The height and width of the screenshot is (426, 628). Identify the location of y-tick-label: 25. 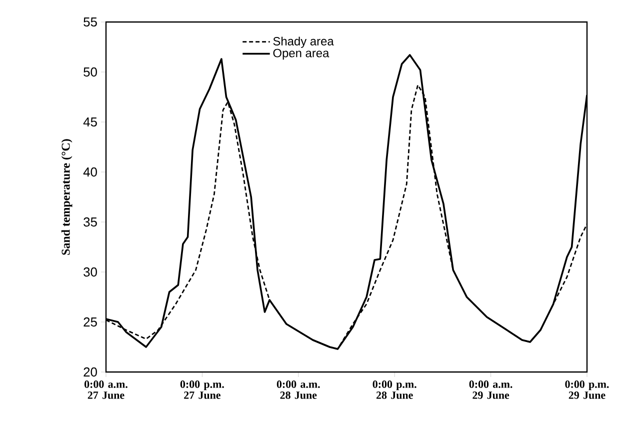
(90, 322).